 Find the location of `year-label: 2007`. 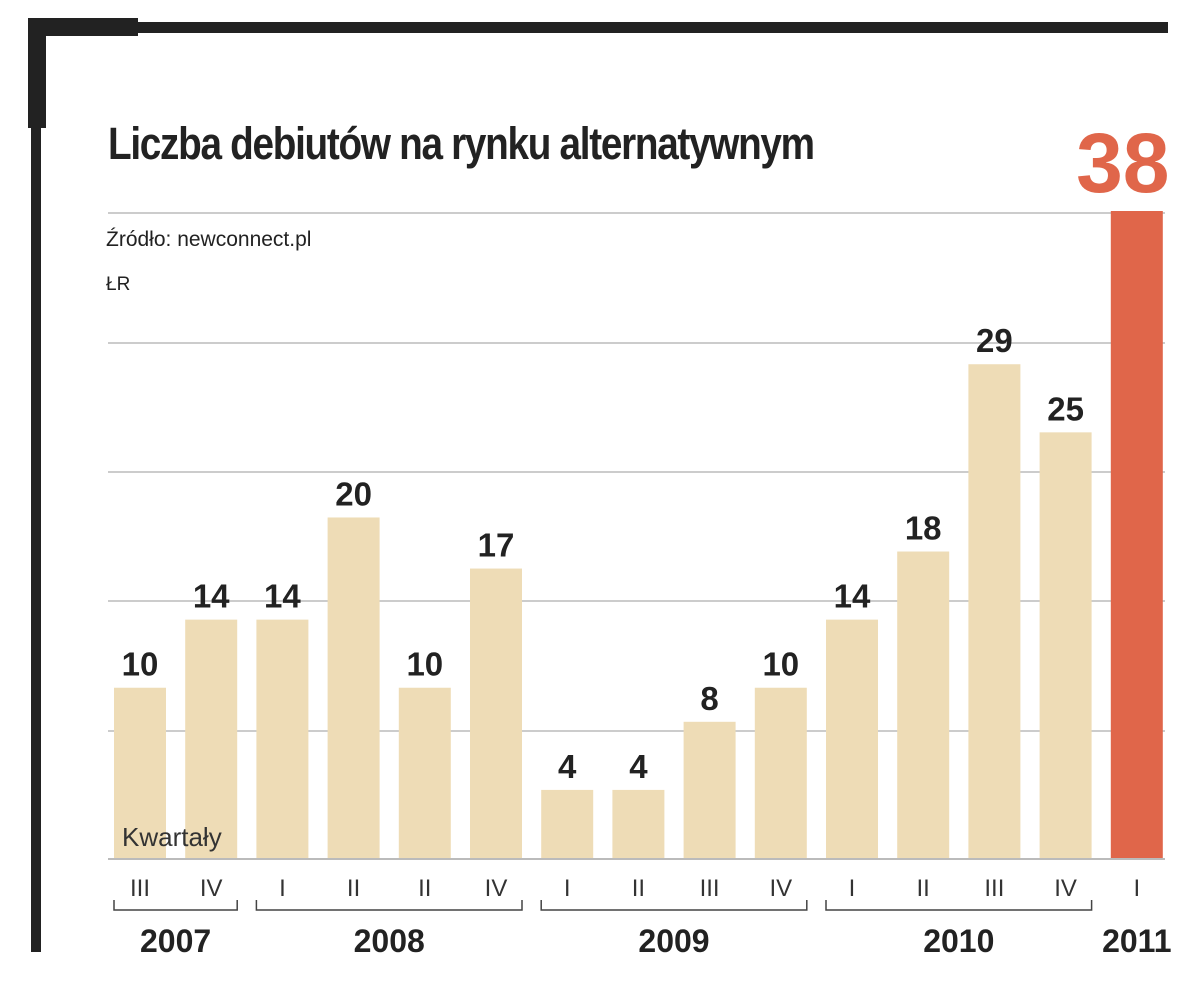

year-label: 2007 is located at coordinates (175, 941).